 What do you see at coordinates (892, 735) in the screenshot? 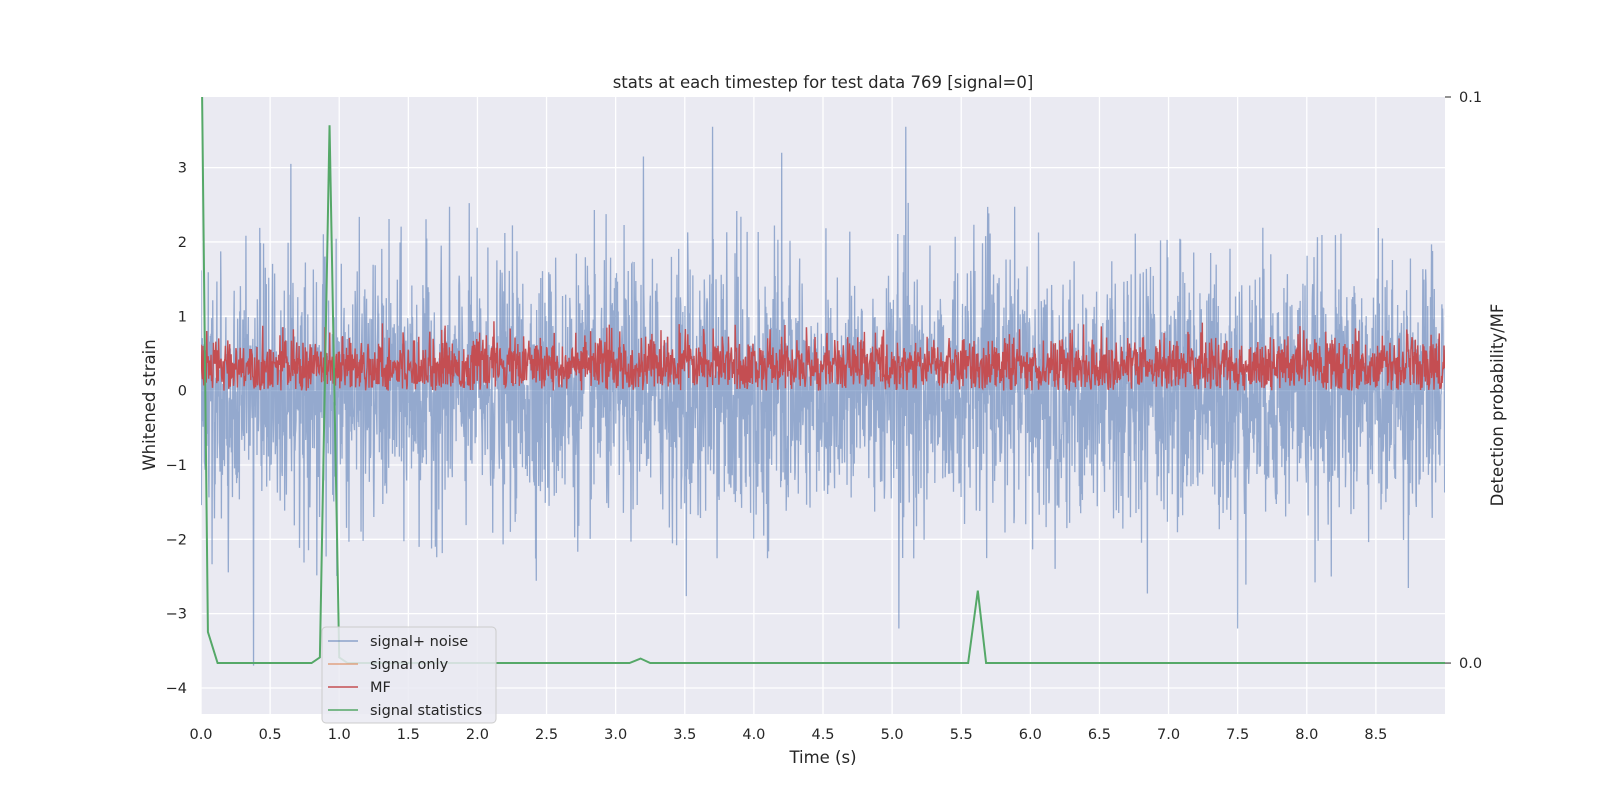
I see `x-tick-label: 5.0` at bounding box center [892, 735].